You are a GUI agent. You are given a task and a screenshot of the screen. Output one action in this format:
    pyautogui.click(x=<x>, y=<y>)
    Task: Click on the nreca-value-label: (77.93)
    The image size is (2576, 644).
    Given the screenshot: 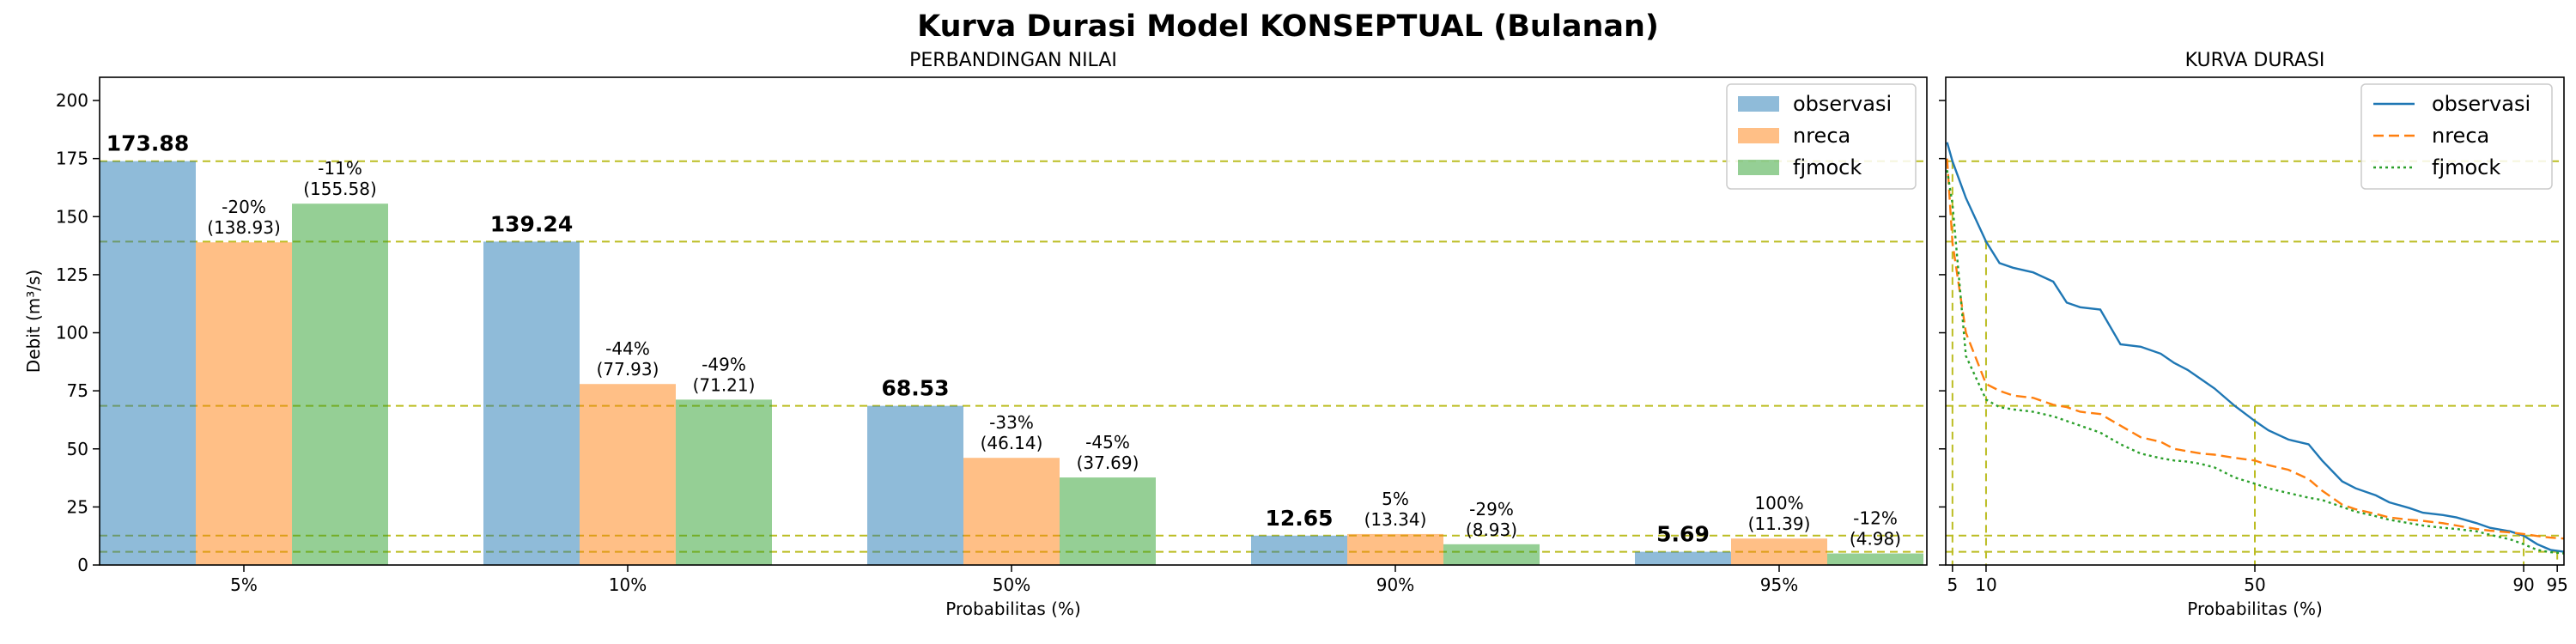 What is the action you would take?
    pyautogui.click(x=628, y=369)
    